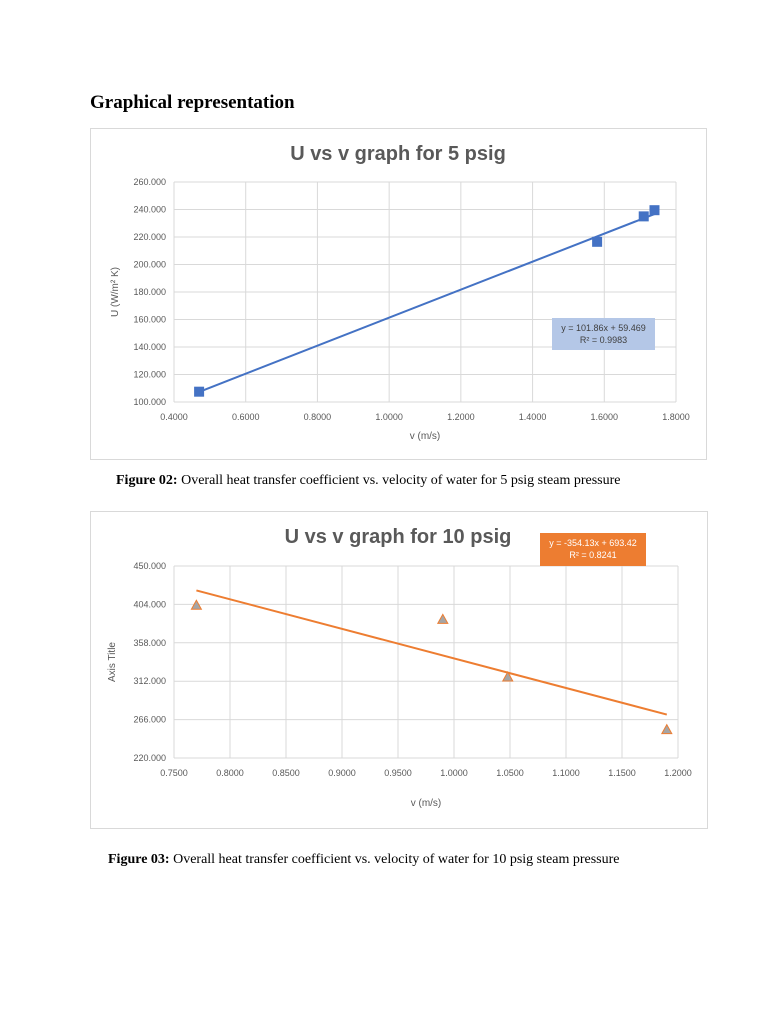 Image resolution: width=768 pixels, height=1024 pixels. I want to click on x-tick-label: 0.9500, so click(398, 773).